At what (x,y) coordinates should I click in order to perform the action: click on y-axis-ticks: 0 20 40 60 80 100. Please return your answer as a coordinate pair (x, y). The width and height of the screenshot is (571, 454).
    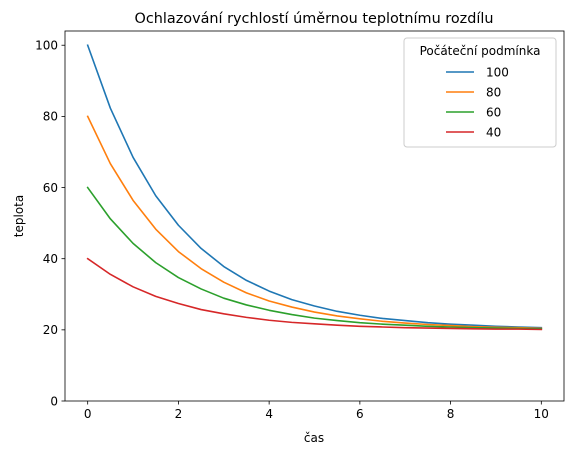
    Looking at the image, I should click on (50, 223).